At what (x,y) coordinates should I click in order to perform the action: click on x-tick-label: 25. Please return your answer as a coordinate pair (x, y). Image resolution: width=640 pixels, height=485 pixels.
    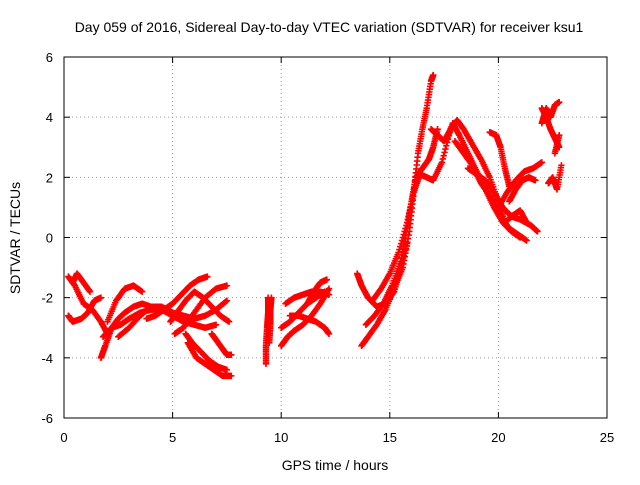
    Looking at the image, I should click on (607, 437).